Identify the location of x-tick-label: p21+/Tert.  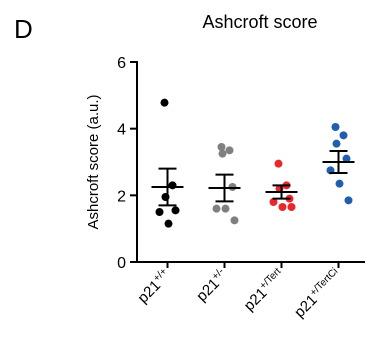
(264, 290).